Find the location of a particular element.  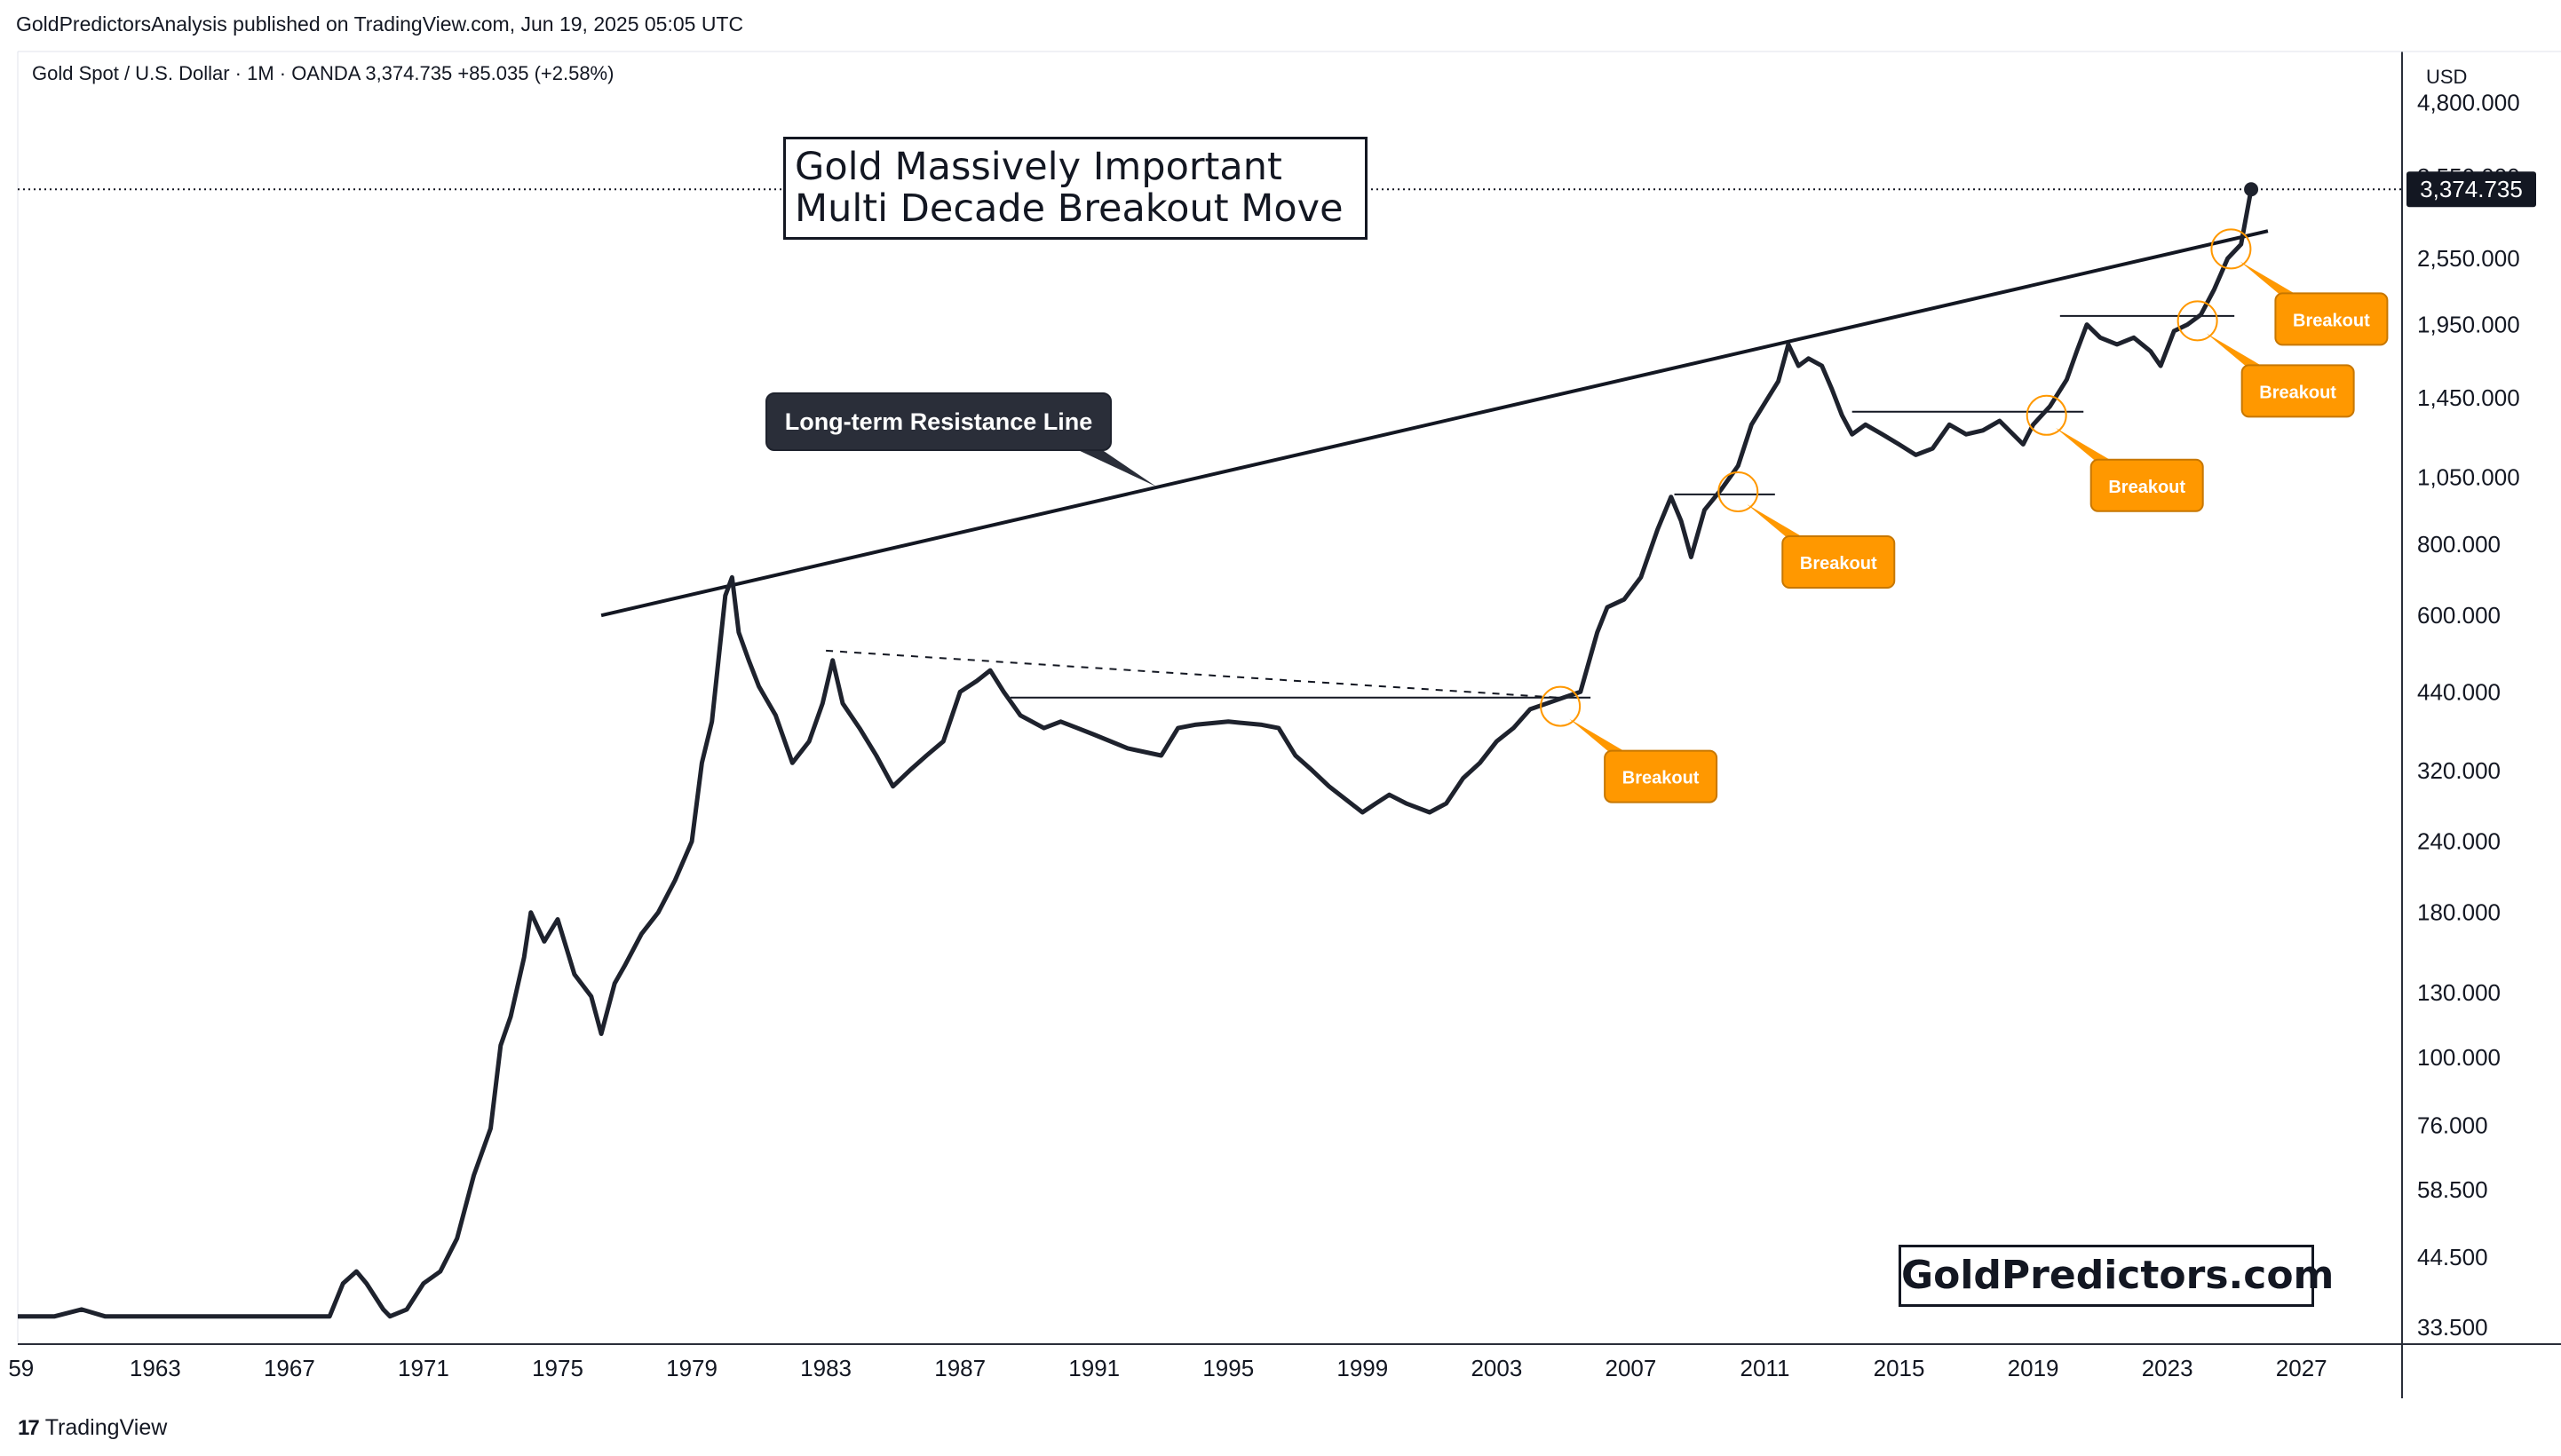

resistance-label-pointer is located at coordinates (1116, 468).